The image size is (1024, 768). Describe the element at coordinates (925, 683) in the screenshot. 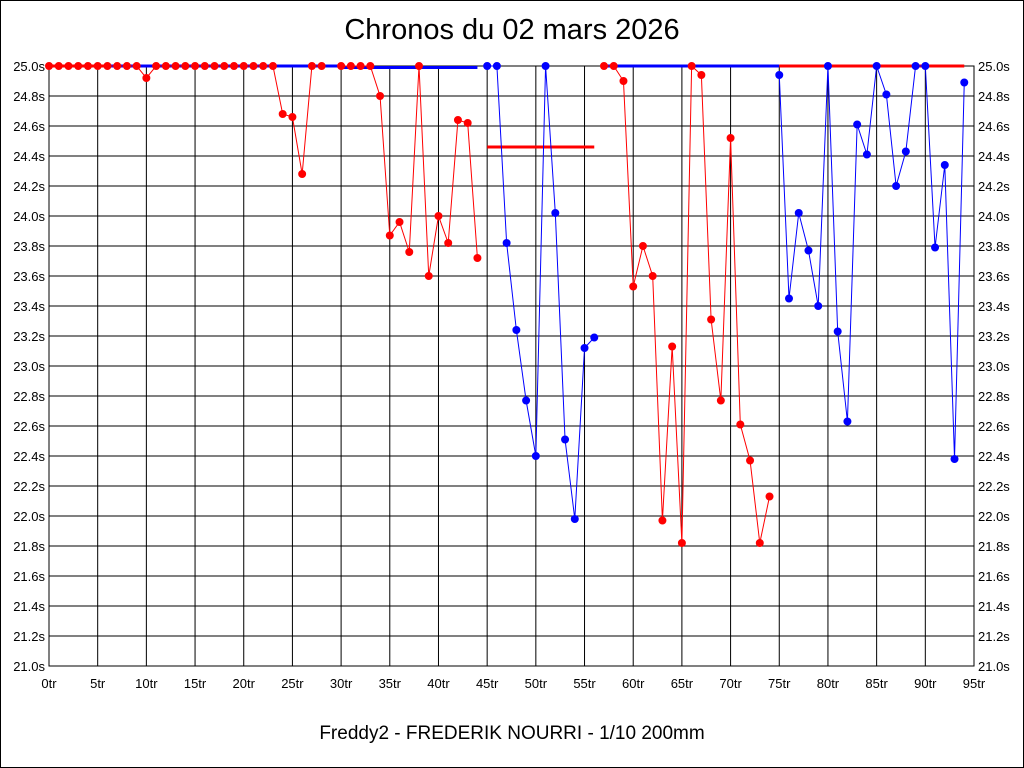

I see `x-tick-label: 90tr` at that location.